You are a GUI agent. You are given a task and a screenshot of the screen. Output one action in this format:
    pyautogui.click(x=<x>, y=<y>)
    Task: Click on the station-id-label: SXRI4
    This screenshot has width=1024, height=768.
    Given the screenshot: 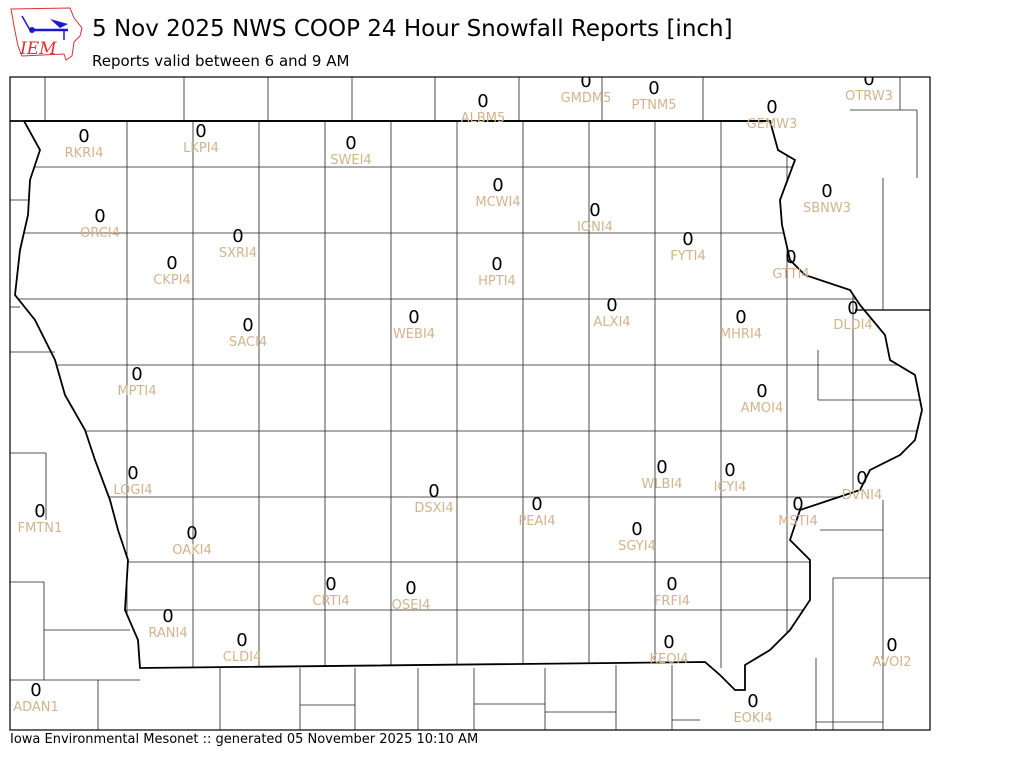 What is the action you would take?
    pyautogui.click(x=238, y=253)
    